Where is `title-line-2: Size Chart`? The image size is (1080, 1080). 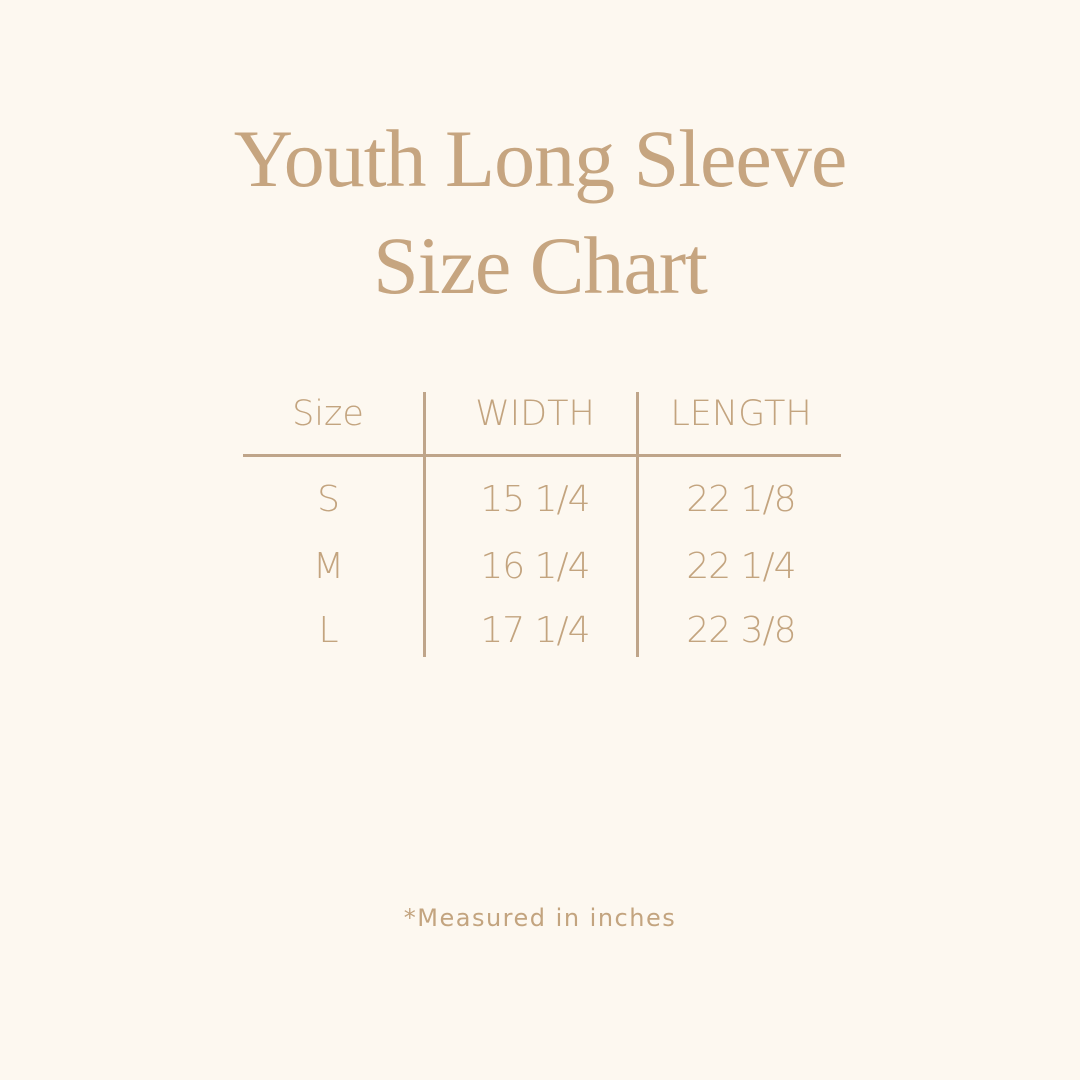
title-line-2: Size Chart is located at coordinates (540, 265).